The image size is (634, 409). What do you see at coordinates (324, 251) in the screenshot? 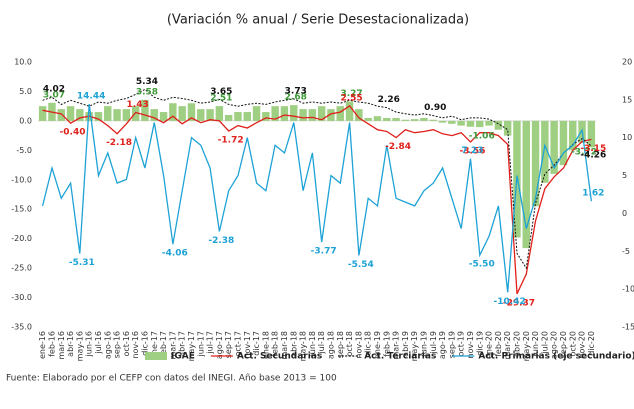
I see `value-label: -3.77` at bounding box center [324, 251].